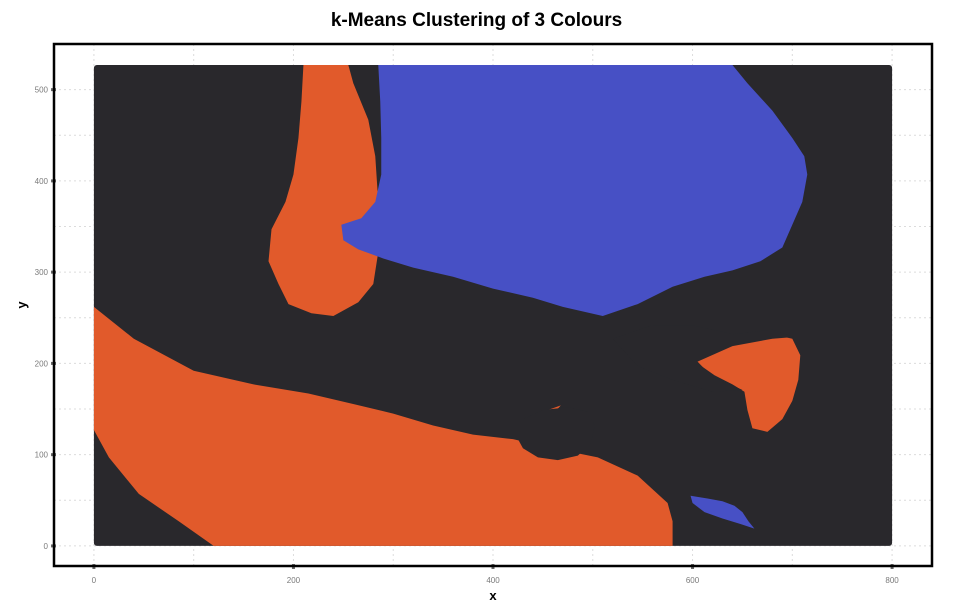  Describe the element at coordinates (42, 455) in the screenshot. I see `y-tick-label: 100` at that location.